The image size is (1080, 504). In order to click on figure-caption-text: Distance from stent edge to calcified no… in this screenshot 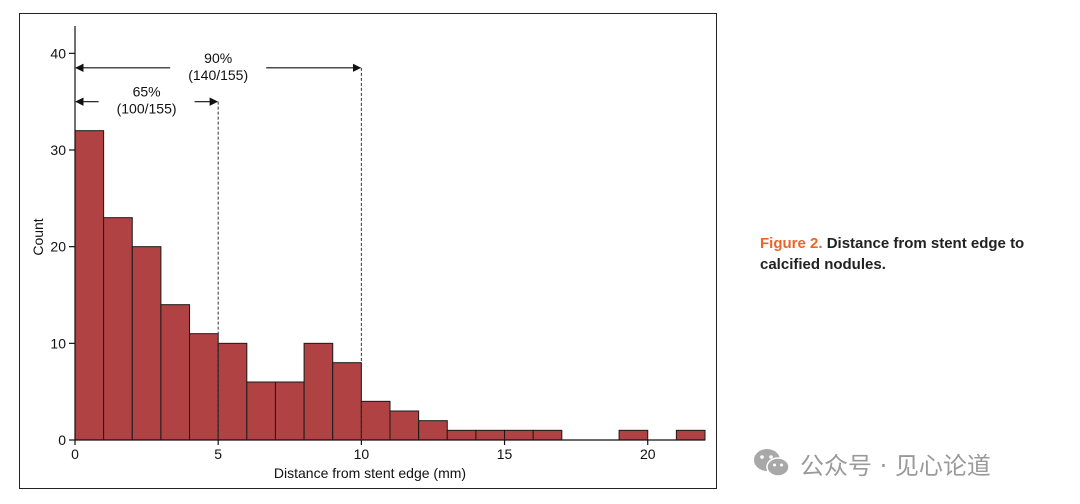, I will do `click(892, 254)`.